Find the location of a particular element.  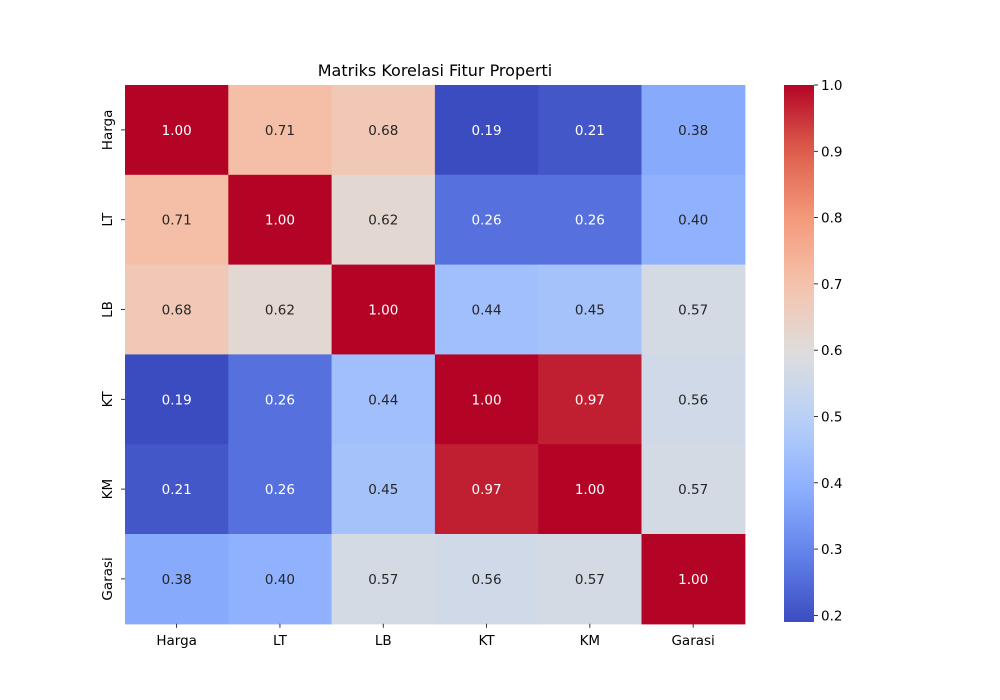

colorbar-tick-label: 0.3 is located at coordinates (831, 550).